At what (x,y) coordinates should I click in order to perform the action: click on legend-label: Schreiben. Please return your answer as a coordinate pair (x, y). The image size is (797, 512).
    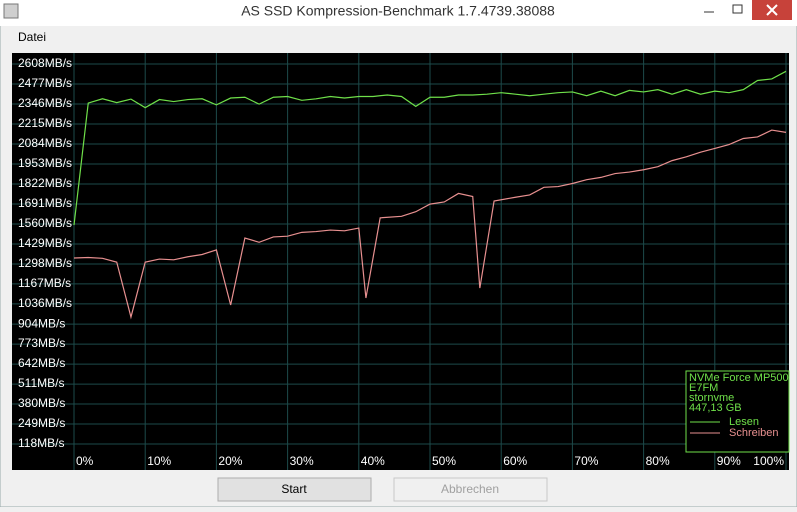
    Looking at the image, I should click on (754, 433).